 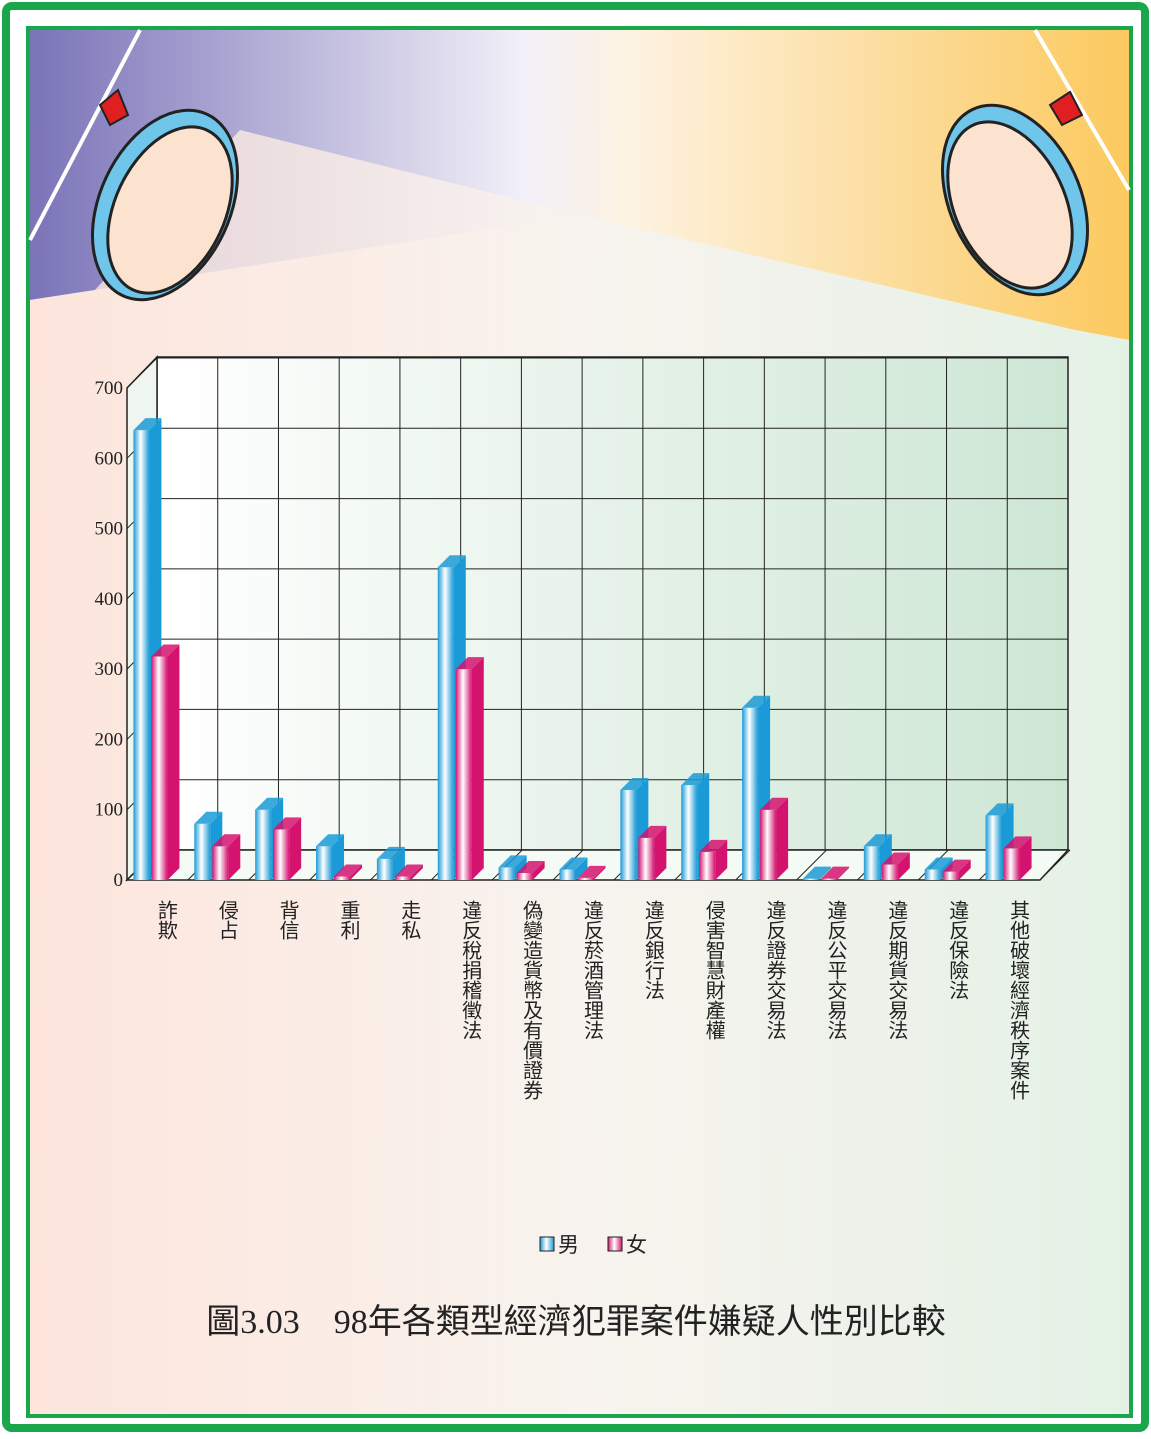 What do you see at coordinates (957, 950) in the screenshot?
I see `x-tick-label: 違反保險法` at bounding box center [957, 950].